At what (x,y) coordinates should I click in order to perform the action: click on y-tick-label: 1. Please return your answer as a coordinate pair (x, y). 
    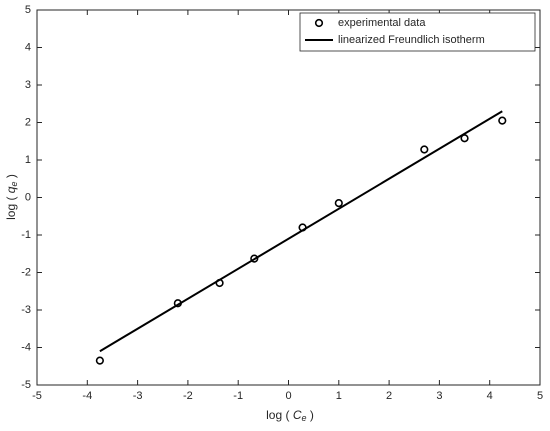
    Looking at the image, I should click on (28, 160).